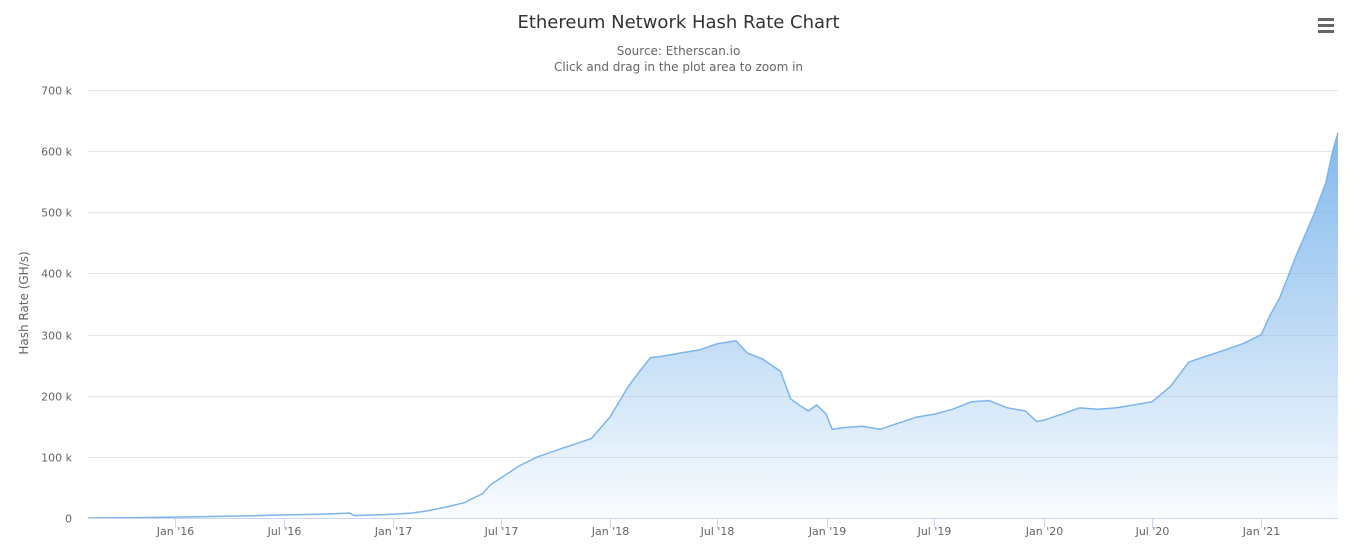 The width and height of the screenshot is (1357, 554). I want to click on y-tick-label: 100 k, so click(56, 458).